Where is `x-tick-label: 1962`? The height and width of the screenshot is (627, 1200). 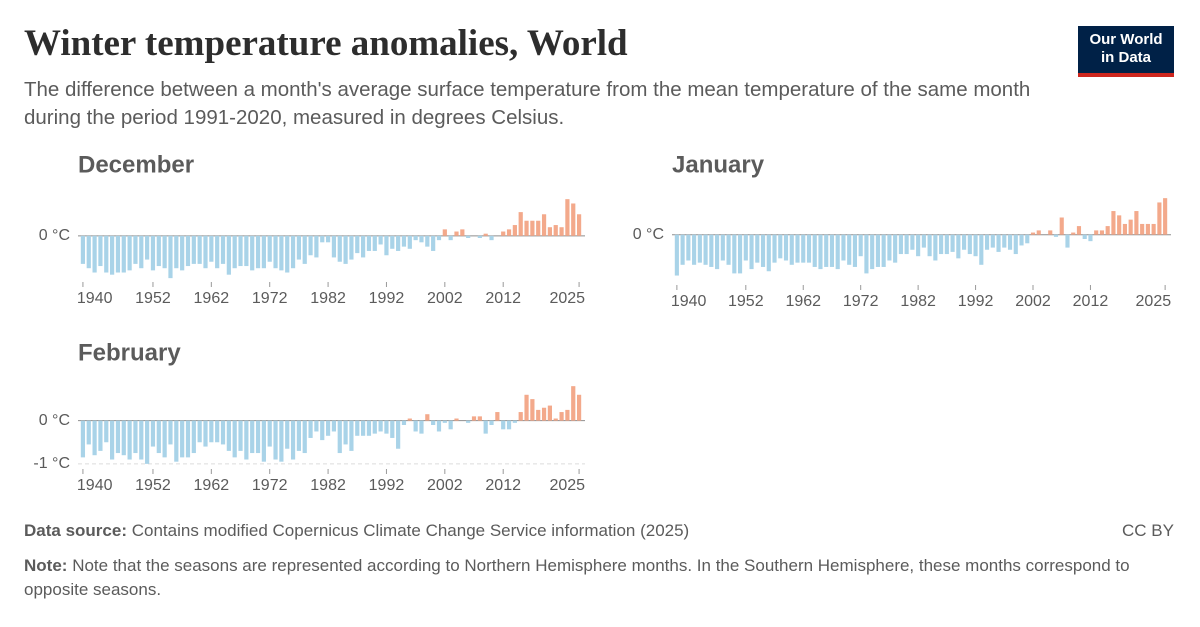 x-tick-label: 1962 is located at coordinates (212, 298).